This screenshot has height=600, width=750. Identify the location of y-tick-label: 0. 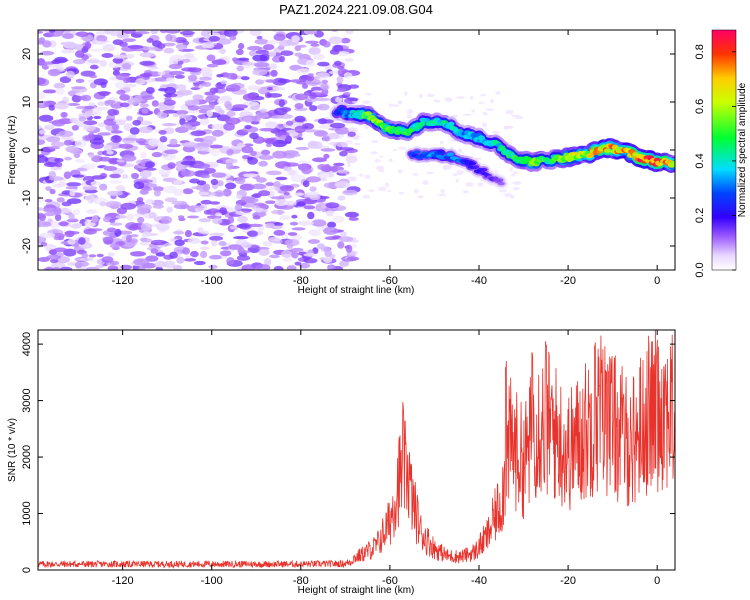
(27, 150).